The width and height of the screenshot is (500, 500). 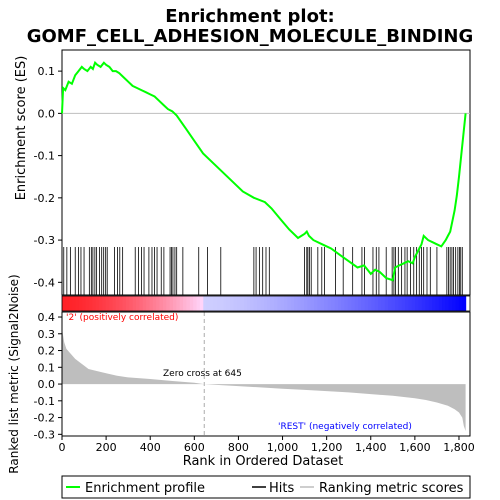 What do you see at coordinates (47, 71) in the screenshot?
I see `es-y-tick-label: 0.1` at bounding box center [47, 71].